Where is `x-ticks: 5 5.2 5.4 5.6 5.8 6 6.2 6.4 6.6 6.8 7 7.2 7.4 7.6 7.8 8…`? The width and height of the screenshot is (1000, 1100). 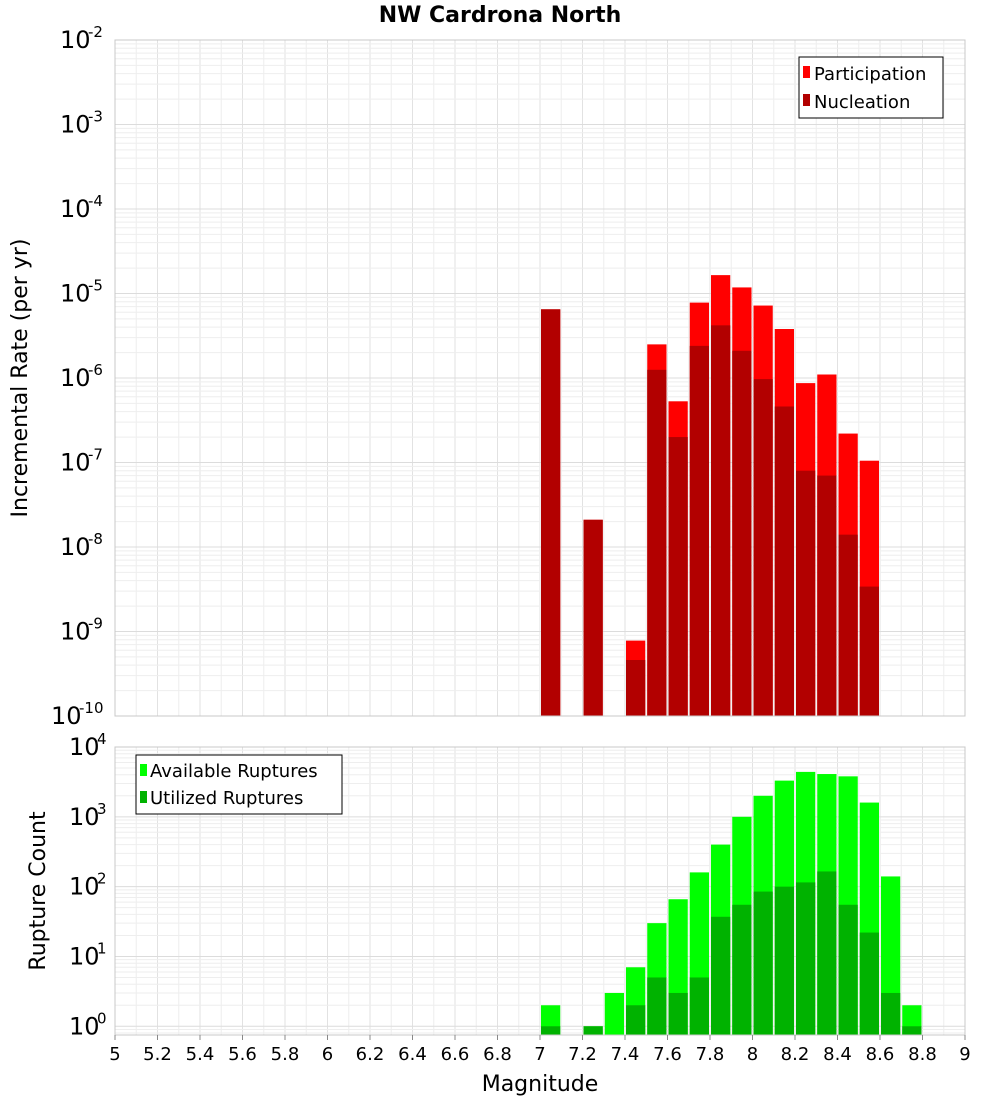
x-ticks: 5 5.2 5.4 5.6 5.8 6 6.2 6.4 6.6 6.8 7 7.2 7.4 7.6 7.8 8… is located at coordinates (540, 1050).